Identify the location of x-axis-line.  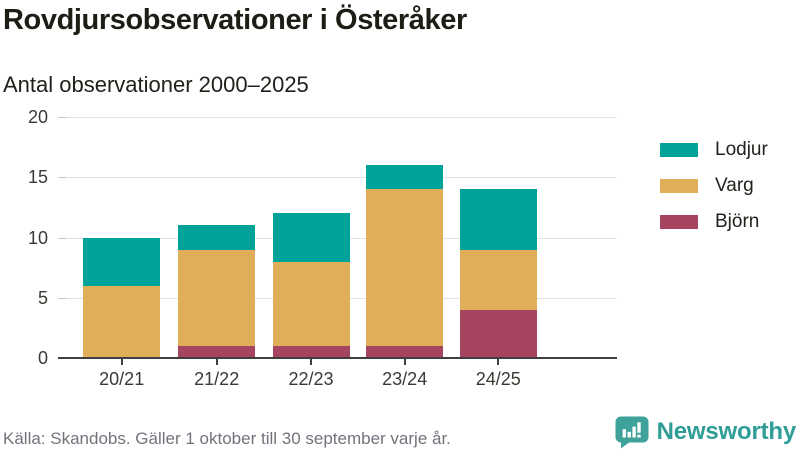
(337, 358).